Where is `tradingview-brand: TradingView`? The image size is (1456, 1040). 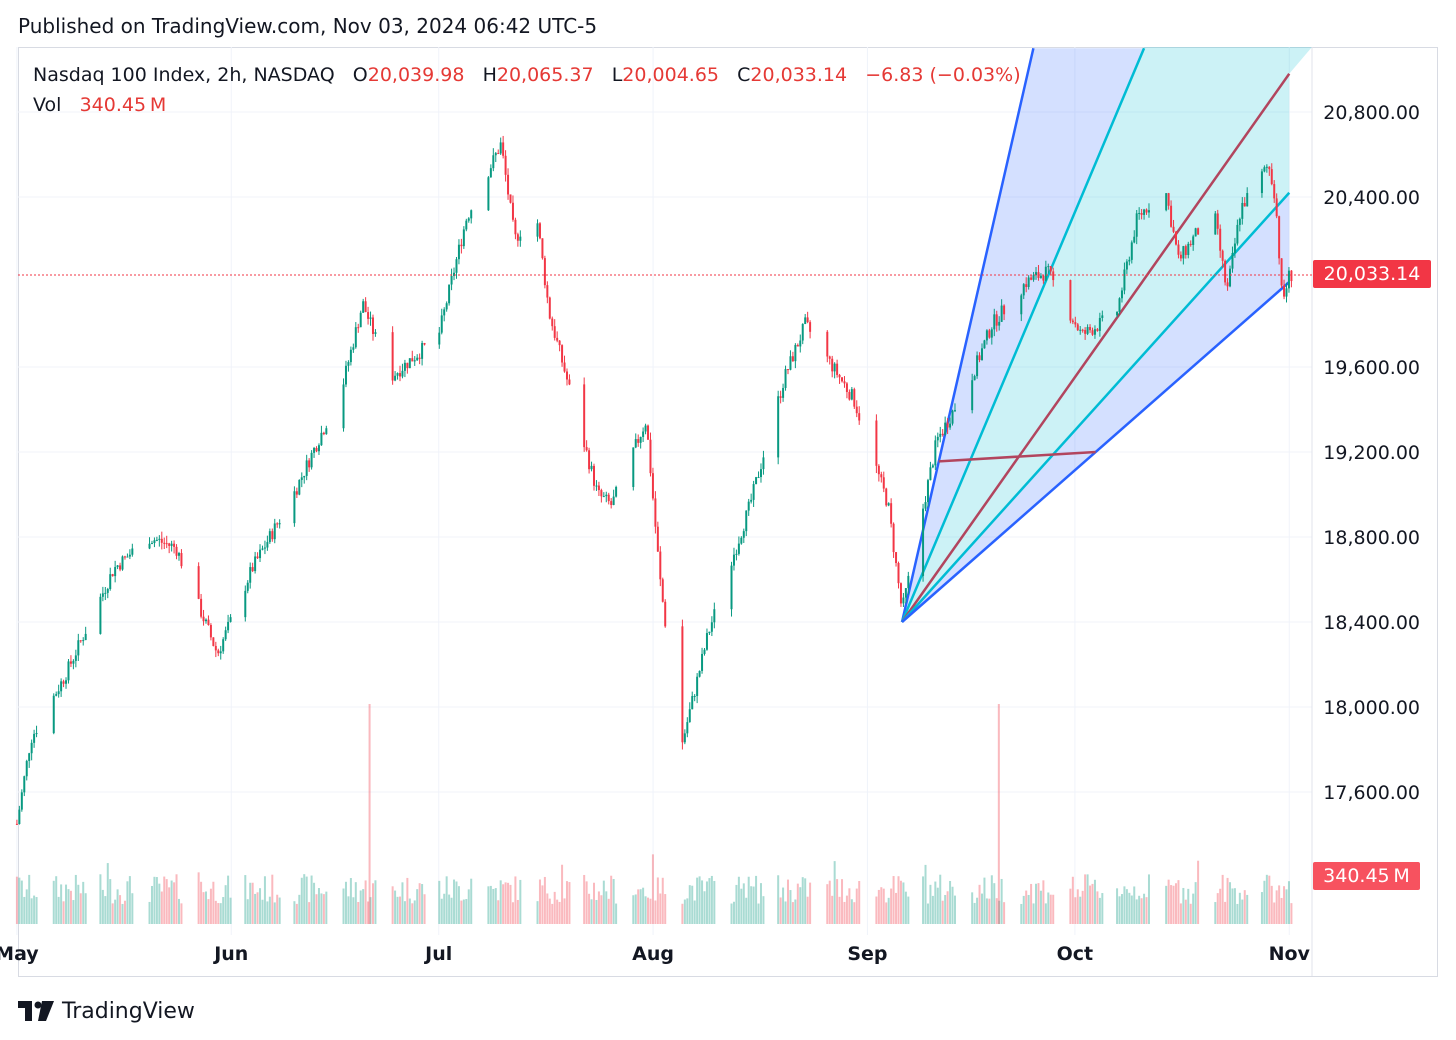
tradingview-brand: TradingView is located at coordinates (106, 1011).